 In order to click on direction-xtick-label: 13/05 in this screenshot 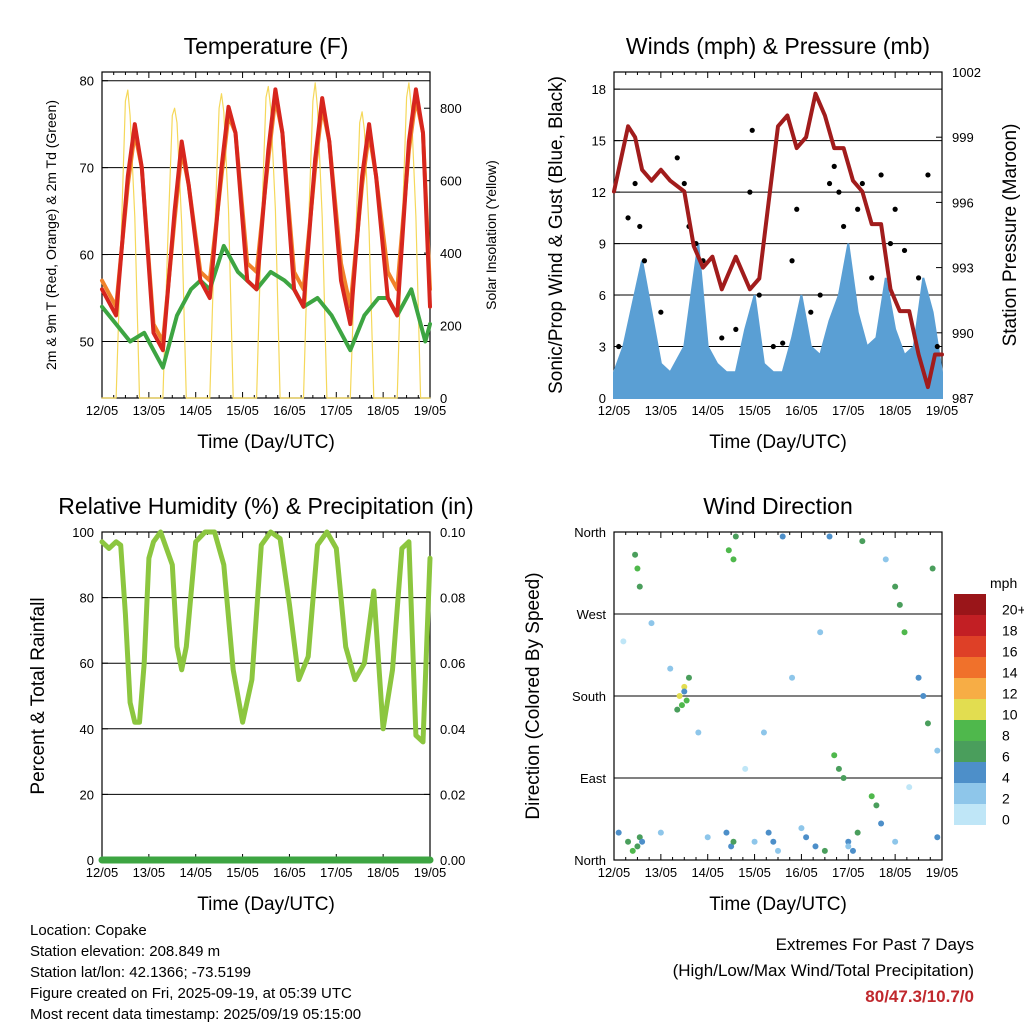, I will do `click(661, 872)`.